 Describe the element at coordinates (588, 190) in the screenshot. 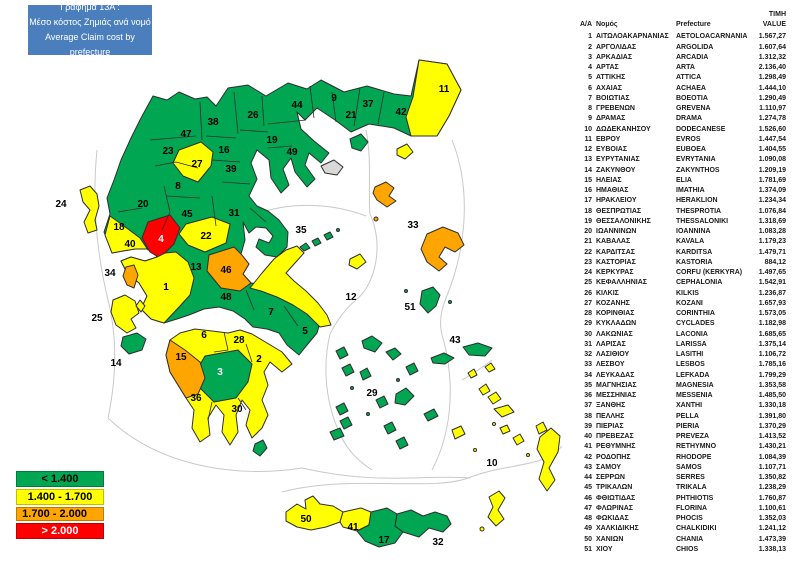

I see `cell-index: 16` at that location.